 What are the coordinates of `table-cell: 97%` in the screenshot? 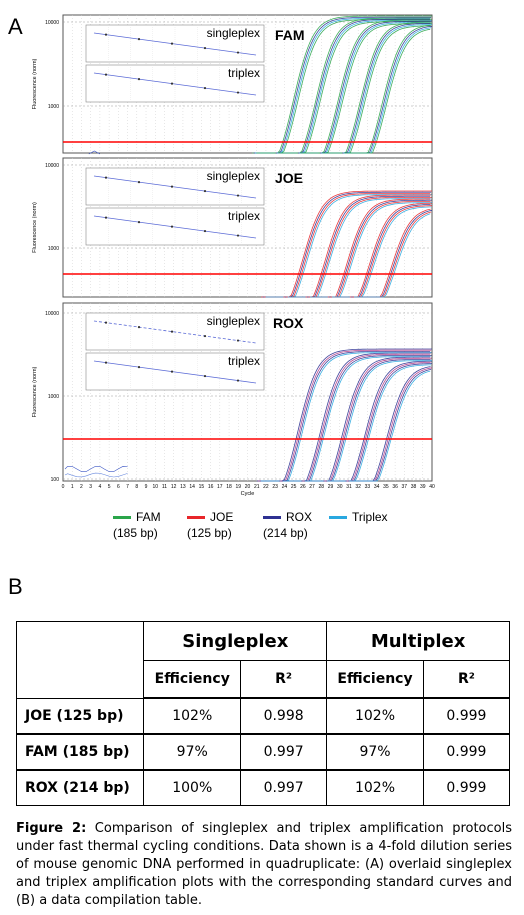 It's located at (192, 752).